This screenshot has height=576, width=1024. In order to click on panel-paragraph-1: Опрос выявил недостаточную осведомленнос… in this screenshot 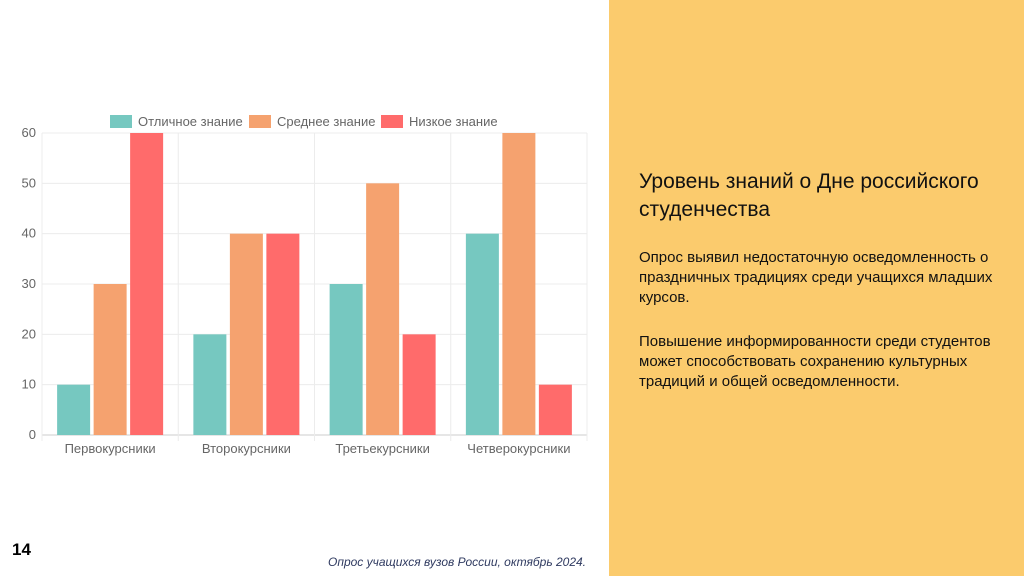, I will do `click(816, 277)`.